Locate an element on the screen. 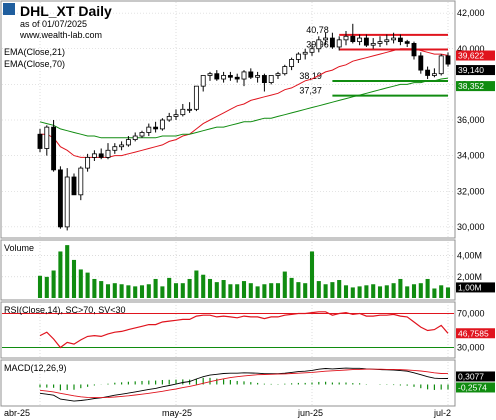 Image resolution: width=496 pixels, height=420 pixels. level-label: 38,19 is located at coordinates (310, 76).